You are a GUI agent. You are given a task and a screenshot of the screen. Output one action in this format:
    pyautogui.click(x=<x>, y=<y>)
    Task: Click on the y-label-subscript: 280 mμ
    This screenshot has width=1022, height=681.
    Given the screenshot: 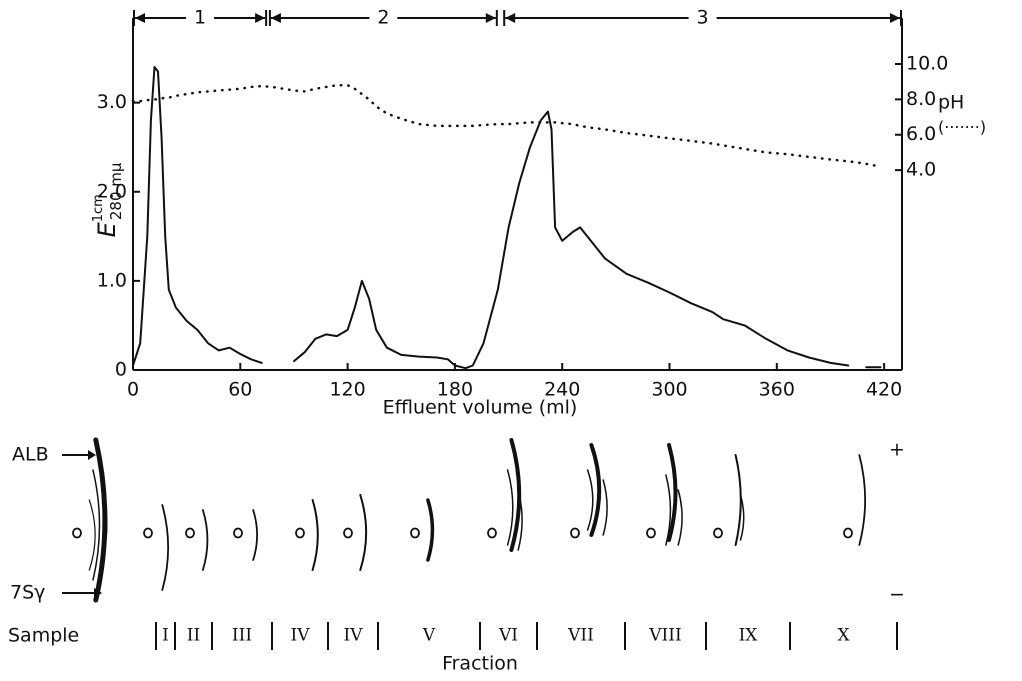 What is the action you would take?
    pyautogui.click(x=116, y=191)
    